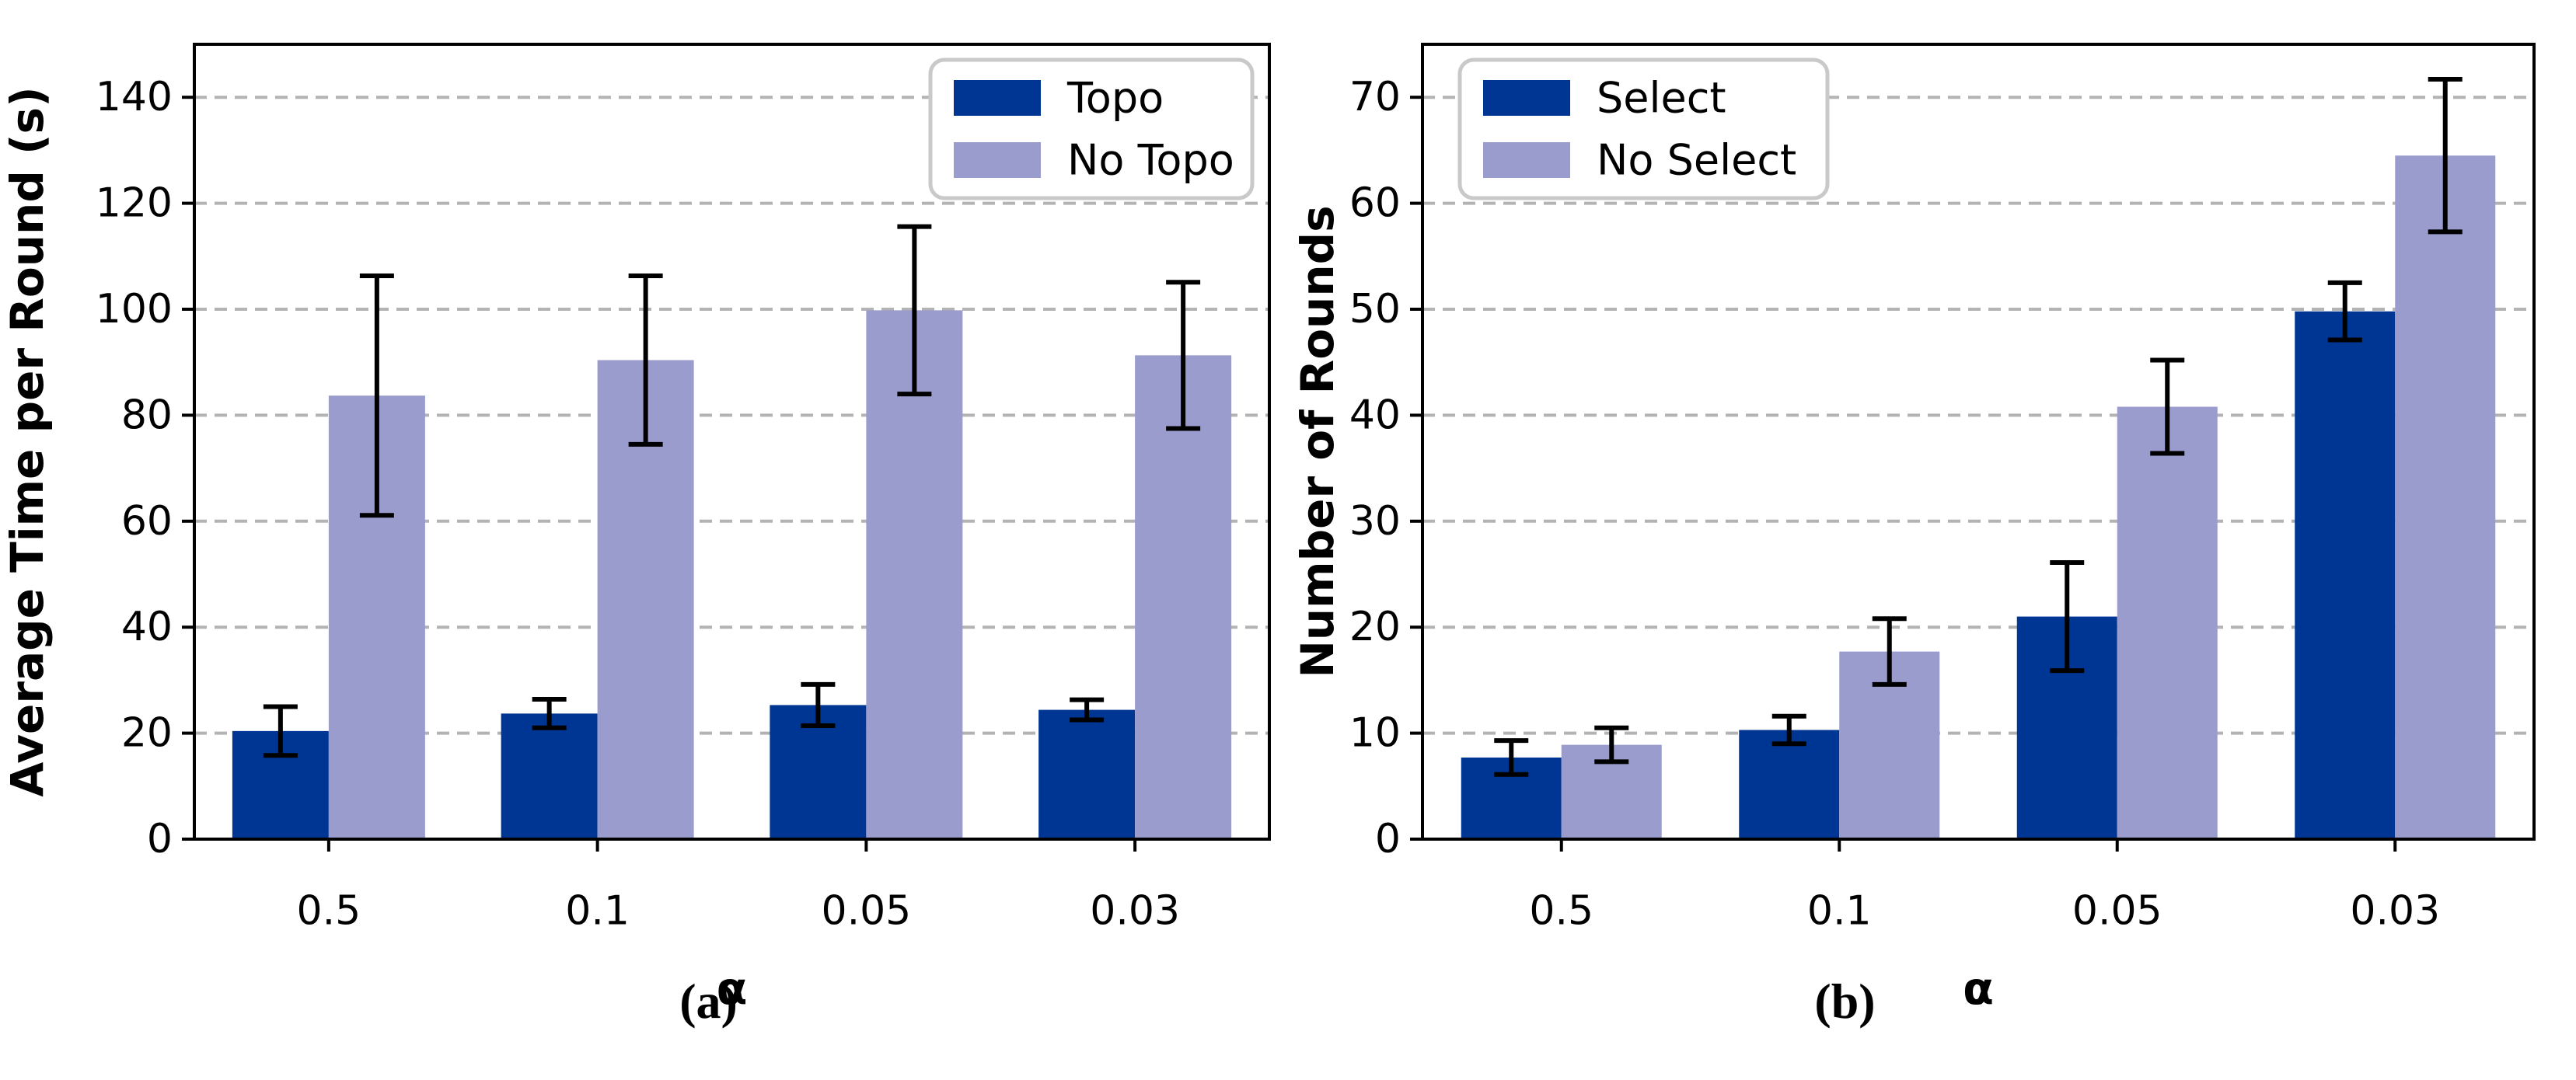 This screenshot has width=2576, height=1080. Describe the element at coordinates (1115, 98) in the screenshot. I see `legend-label-topo: Topo` at that location.